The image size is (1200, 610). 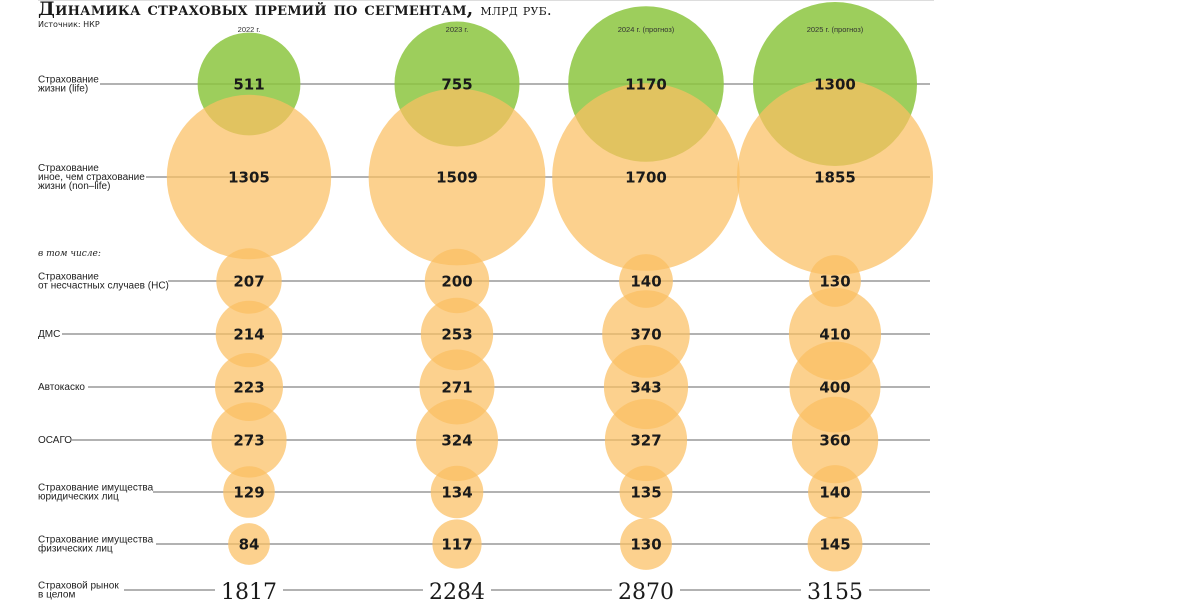 I want to click on row-label: иное, чем страхование, so click(x=91, y=177).